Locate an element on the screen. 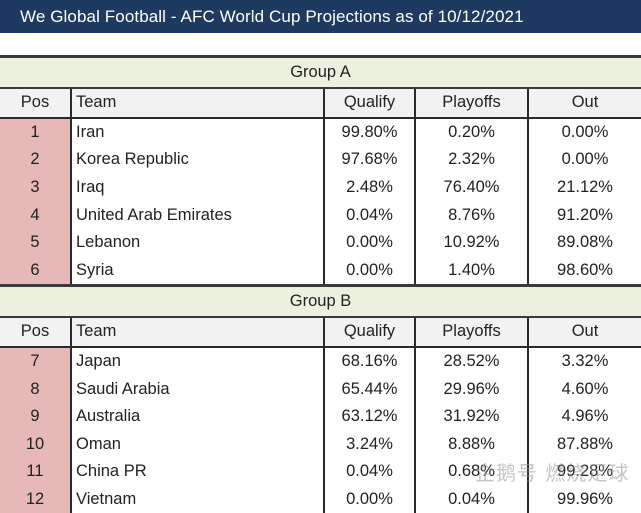 This screenshot has width=641, height=513. playoffs-cell: 0.04% is located at coordinates (471, 499).